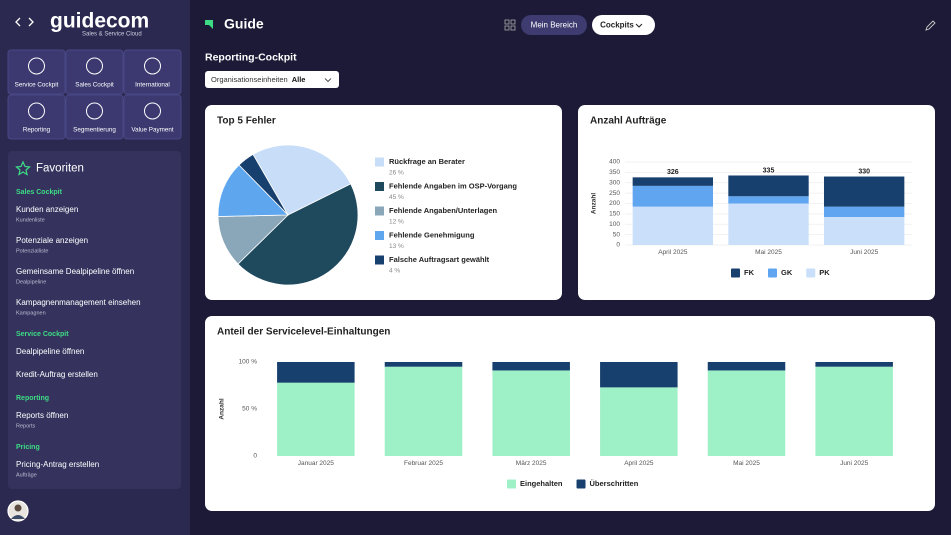 Image resolution: width=951 pixels, height=535 pixels. What do you see at coordinates (531, 463) in the screenshot?
I see `x-tick-label: März 2025` at bounding box center [531, 463].